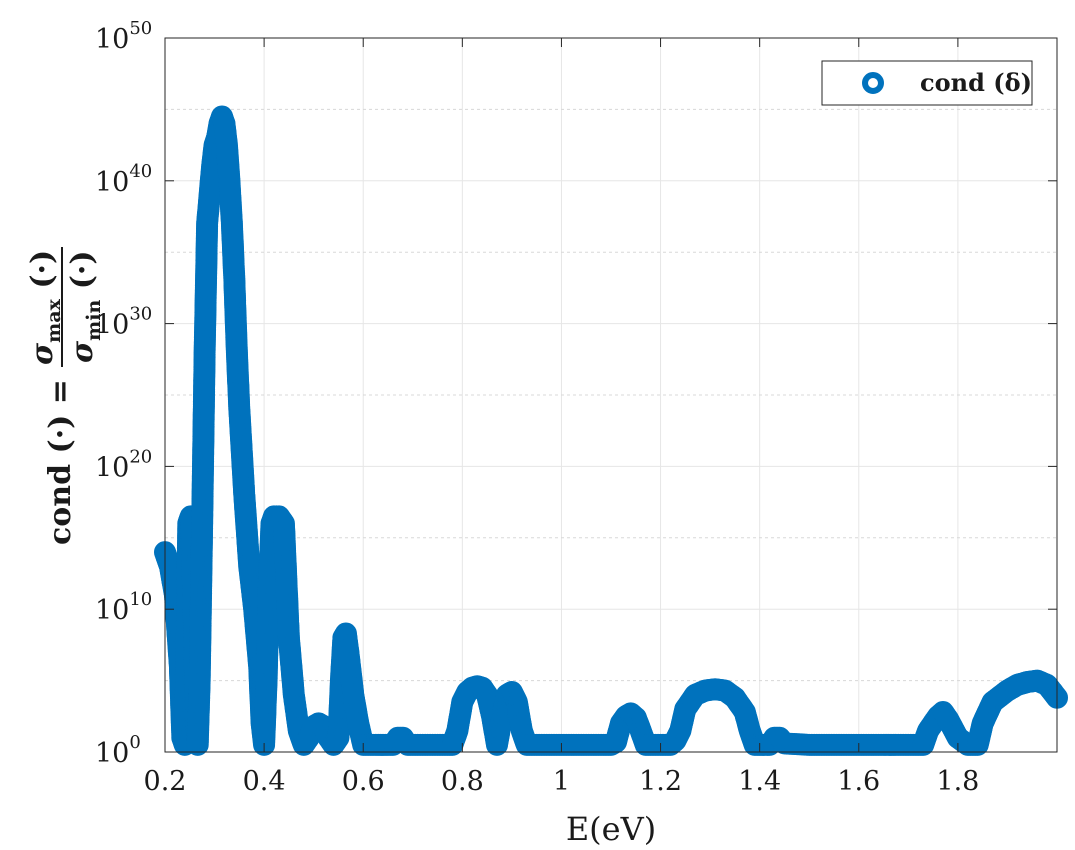  I want to click on x-tick-label: 1.4, so click(759, 781).